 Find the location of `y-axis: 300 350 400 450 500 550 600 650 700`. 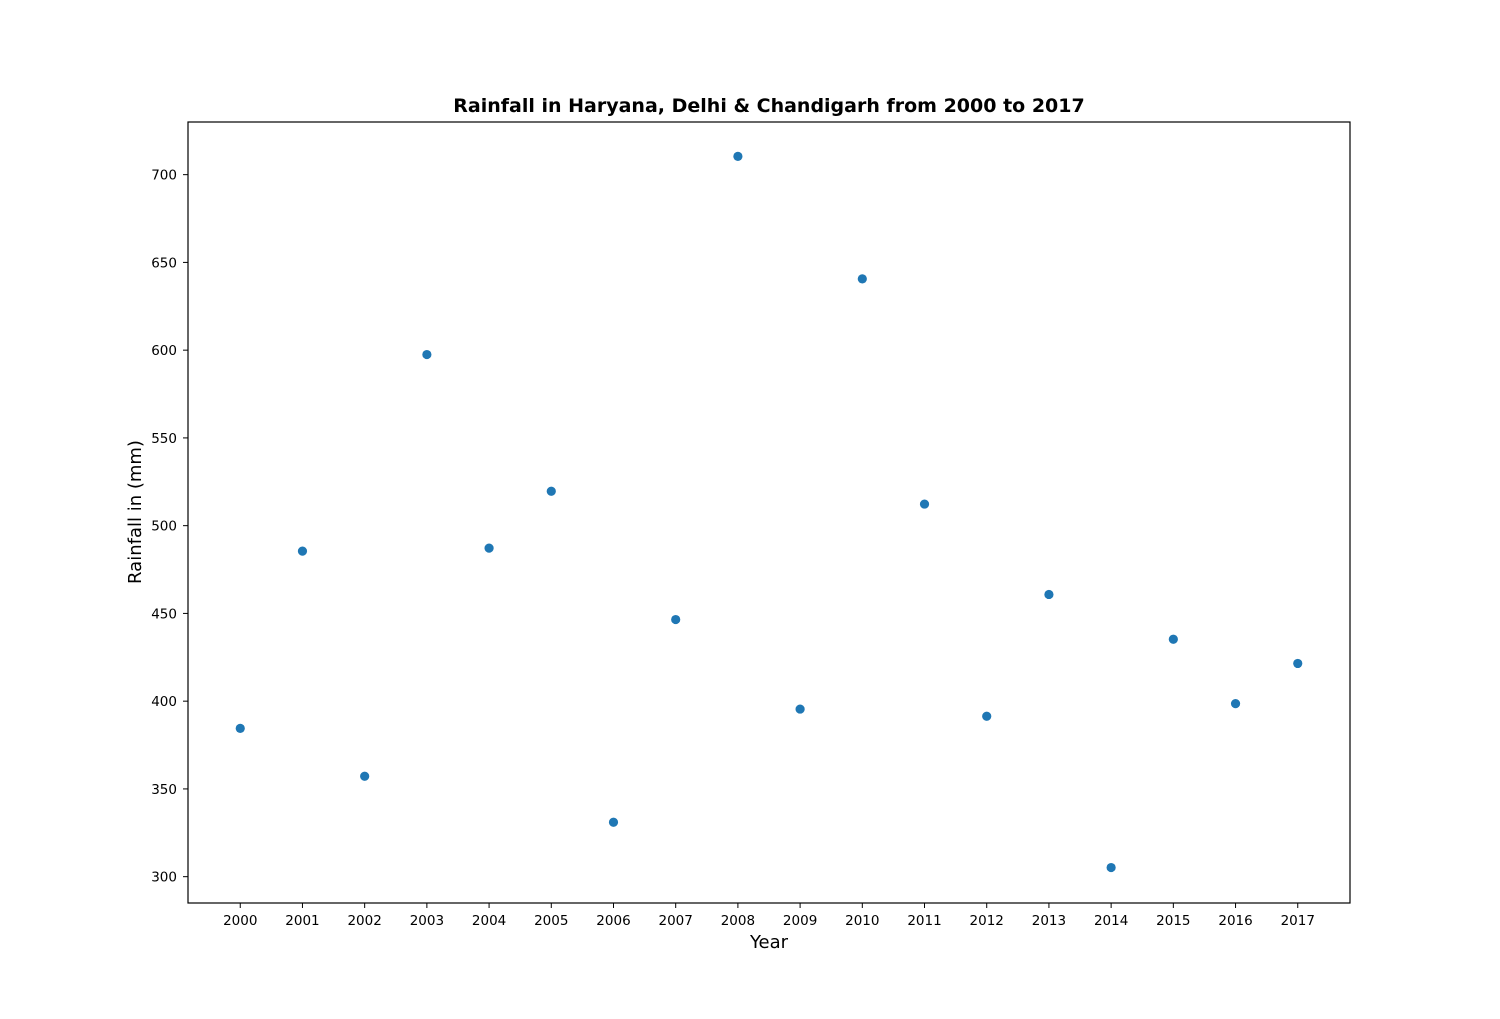

y-axis: 300 350 400 450 500 550 600 650 700 is located at coordinates (169, 527).